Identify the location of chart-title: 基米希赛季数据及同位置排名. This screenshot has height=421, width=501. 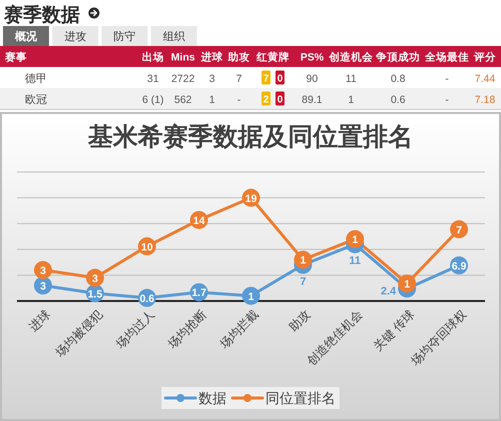
(250, 137).